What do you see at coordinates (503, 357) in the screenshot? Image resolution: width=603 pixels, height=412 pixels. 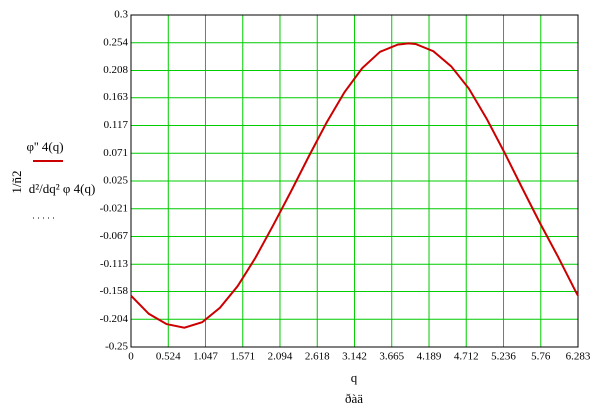 I see `x-tick-label: 5.236` at bounding box center [503, 357].